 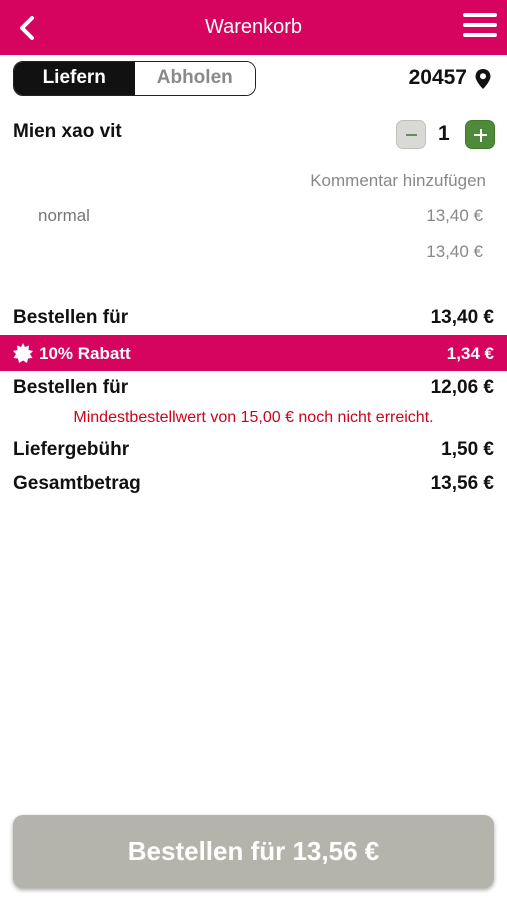 I want to click on page-title: Warenkorb, so click(x=253, y=27).